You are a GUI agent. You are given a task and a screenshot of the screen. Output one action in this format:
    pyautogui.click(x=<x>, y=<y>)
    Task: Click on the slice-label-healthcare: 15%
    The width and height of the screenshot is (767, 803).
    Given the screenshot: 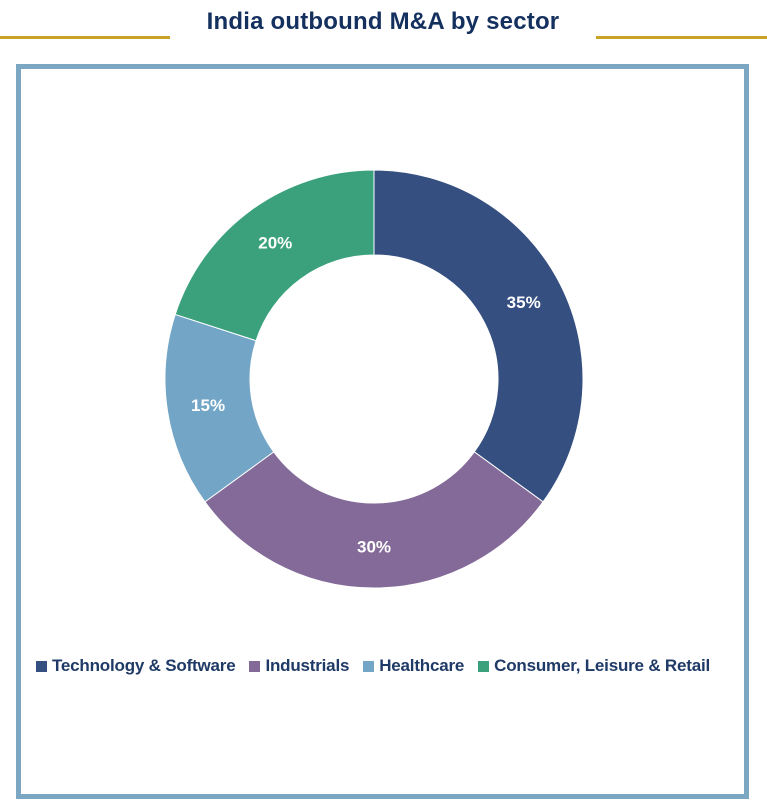 What is the action you would take?
    pyautogui.click(x=208, y=405)
    